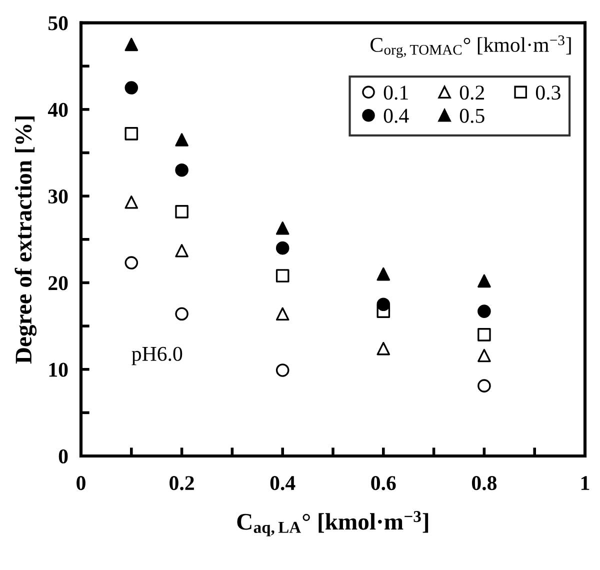 This screenshot has height=570, width=600. Describe the element at coordinates (58, 369) in the screenshot. I see `y-tick-label: 10` at that location.